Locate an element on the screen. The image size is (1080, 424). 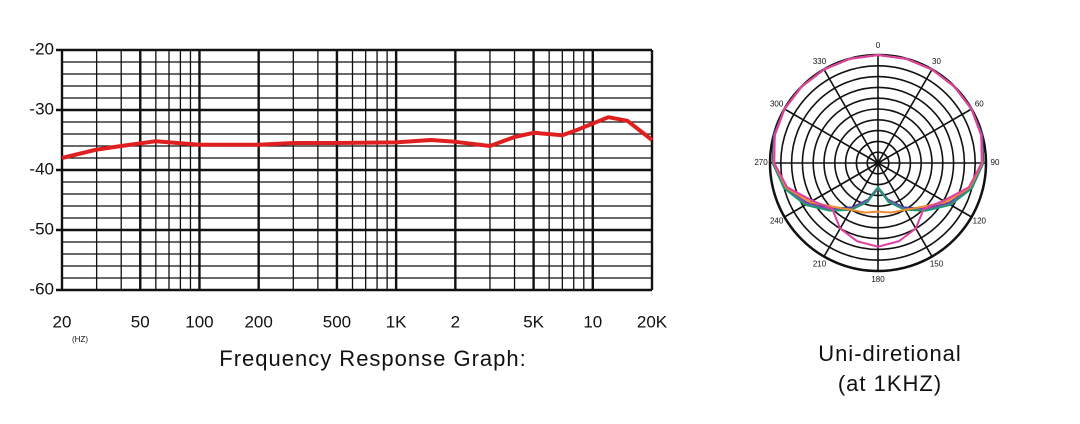
x-tick-label: 500 is located at coordinates (337, 321).